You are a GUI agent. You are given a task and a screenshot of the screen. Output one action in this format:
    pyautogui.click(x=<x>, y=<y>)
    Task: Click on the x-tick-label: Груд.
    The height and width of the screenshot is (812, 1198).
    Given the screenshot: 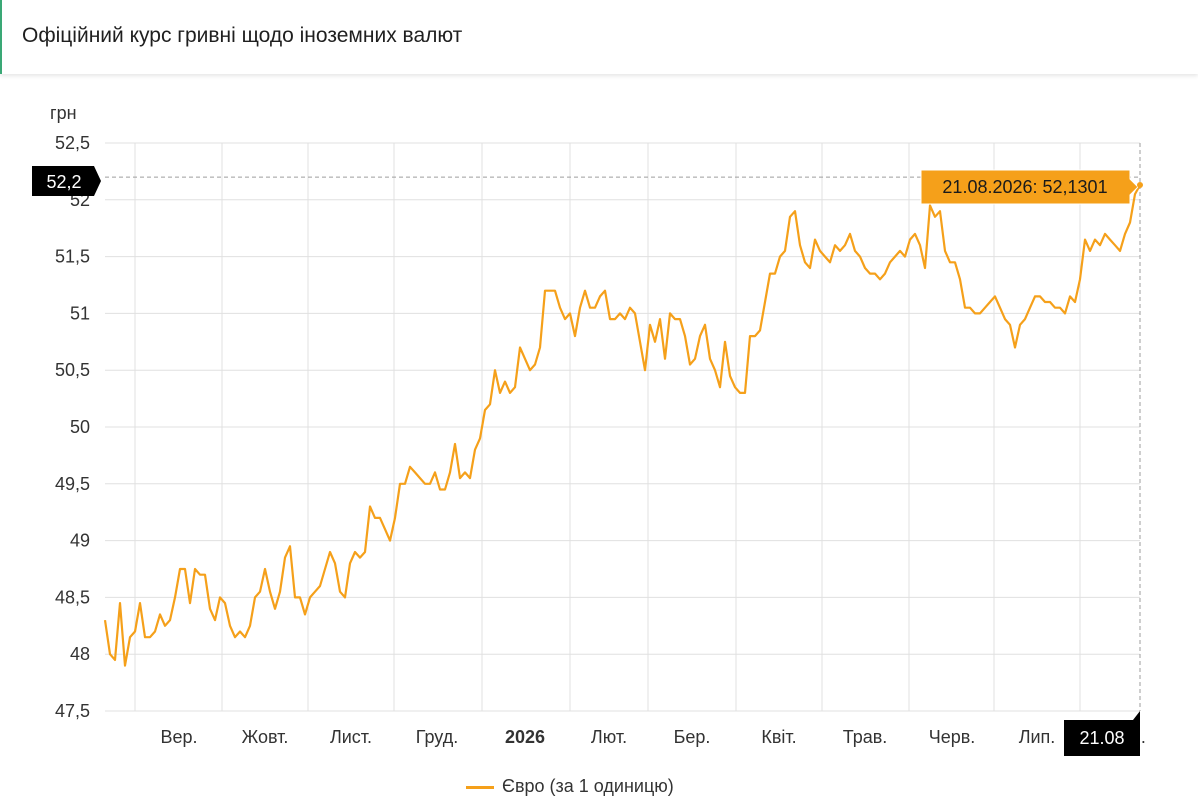 What is the action you would take?
    pyautogui.click(x=437, y=737)
    